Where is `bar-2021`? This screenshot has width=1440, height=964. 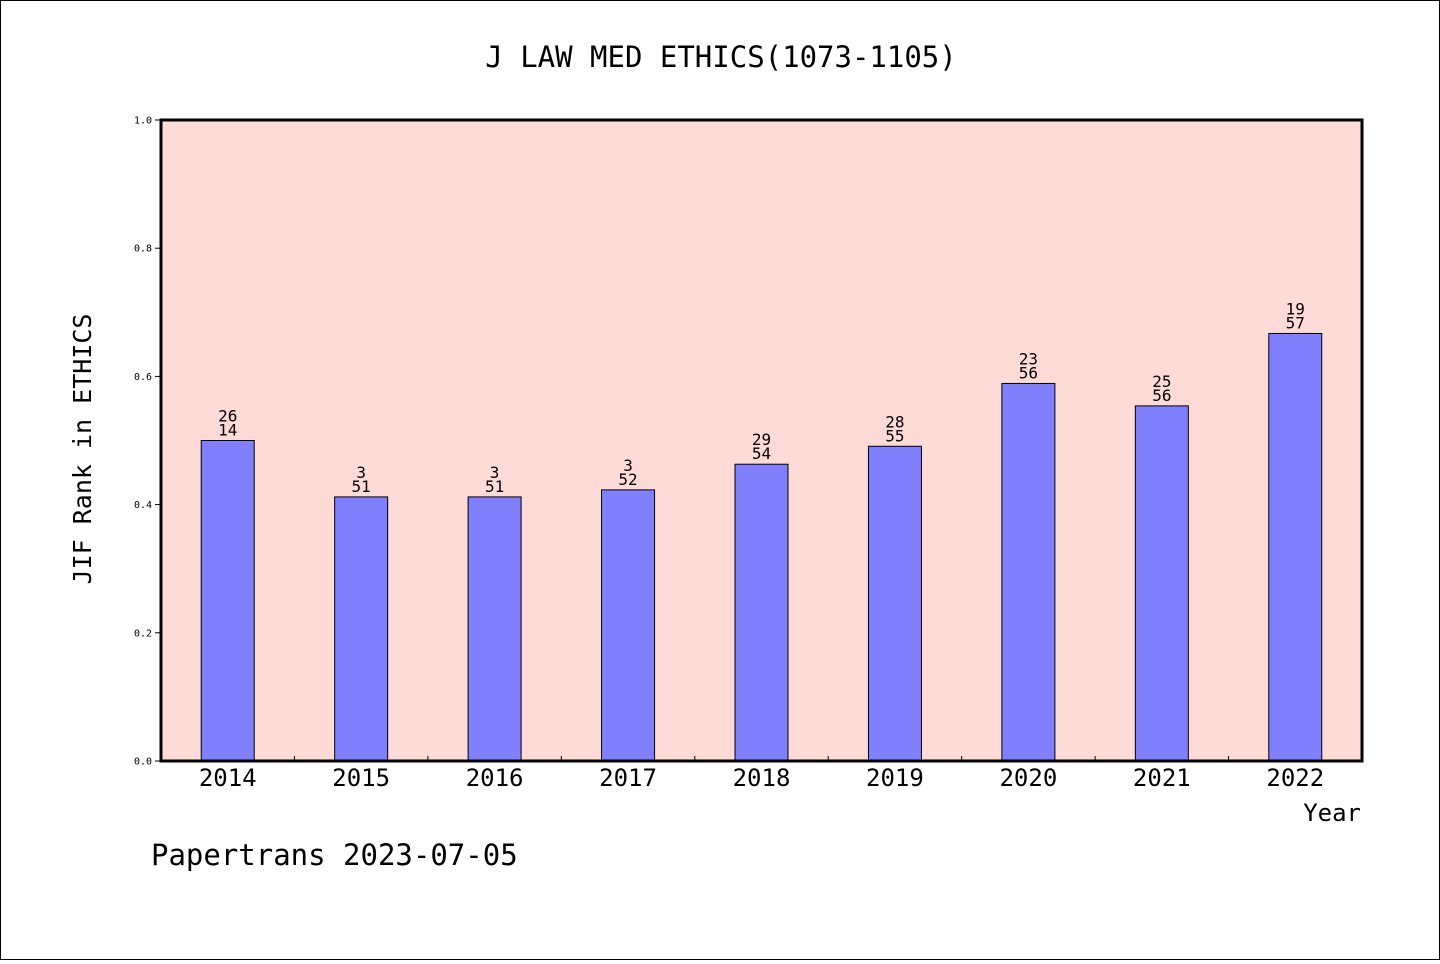 bar-2021 is located at coordinates (1161, 583).